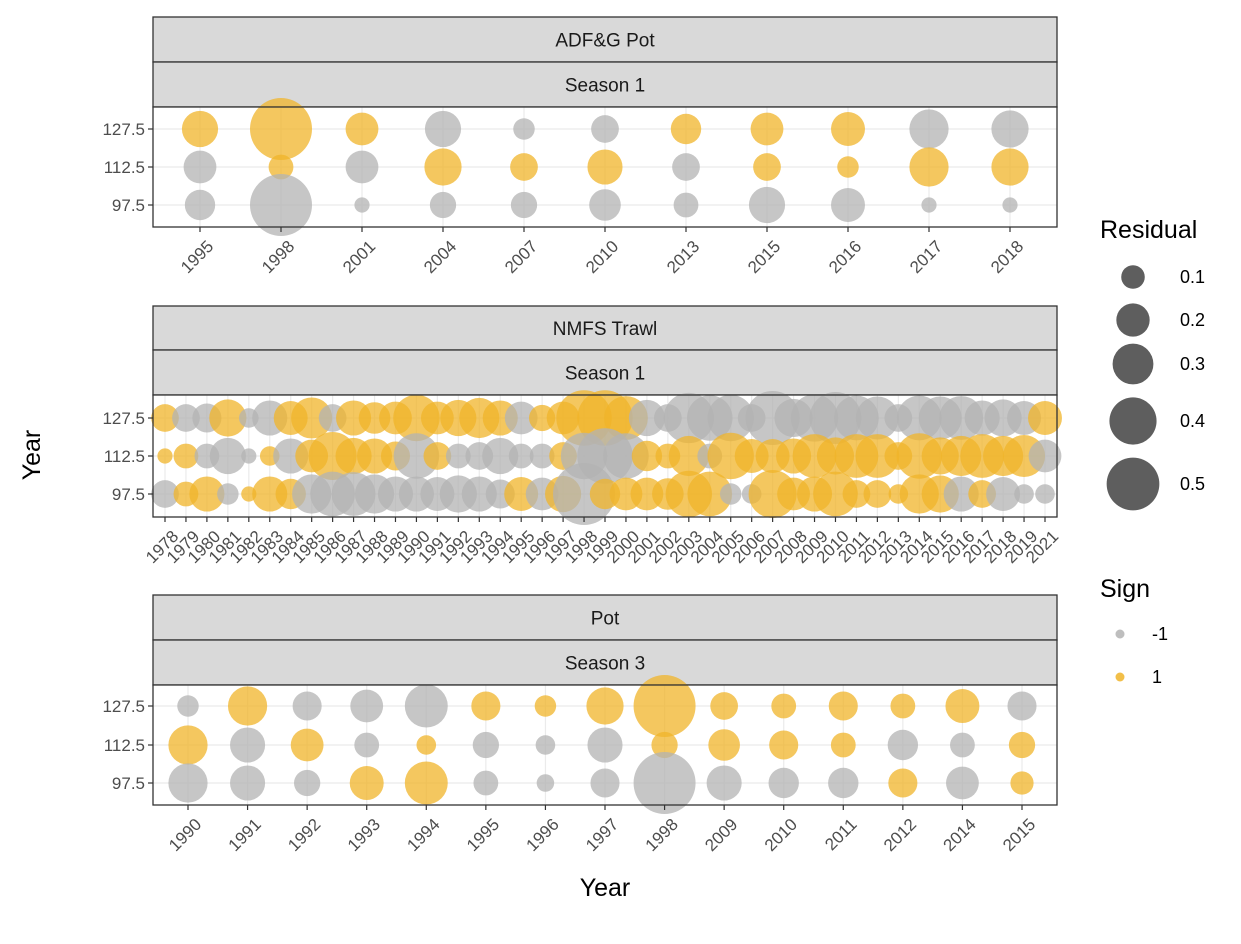  Describe the element at coordinates (123, 129) in the screenshot. I see `y-tick-label: 127.5` at that location.